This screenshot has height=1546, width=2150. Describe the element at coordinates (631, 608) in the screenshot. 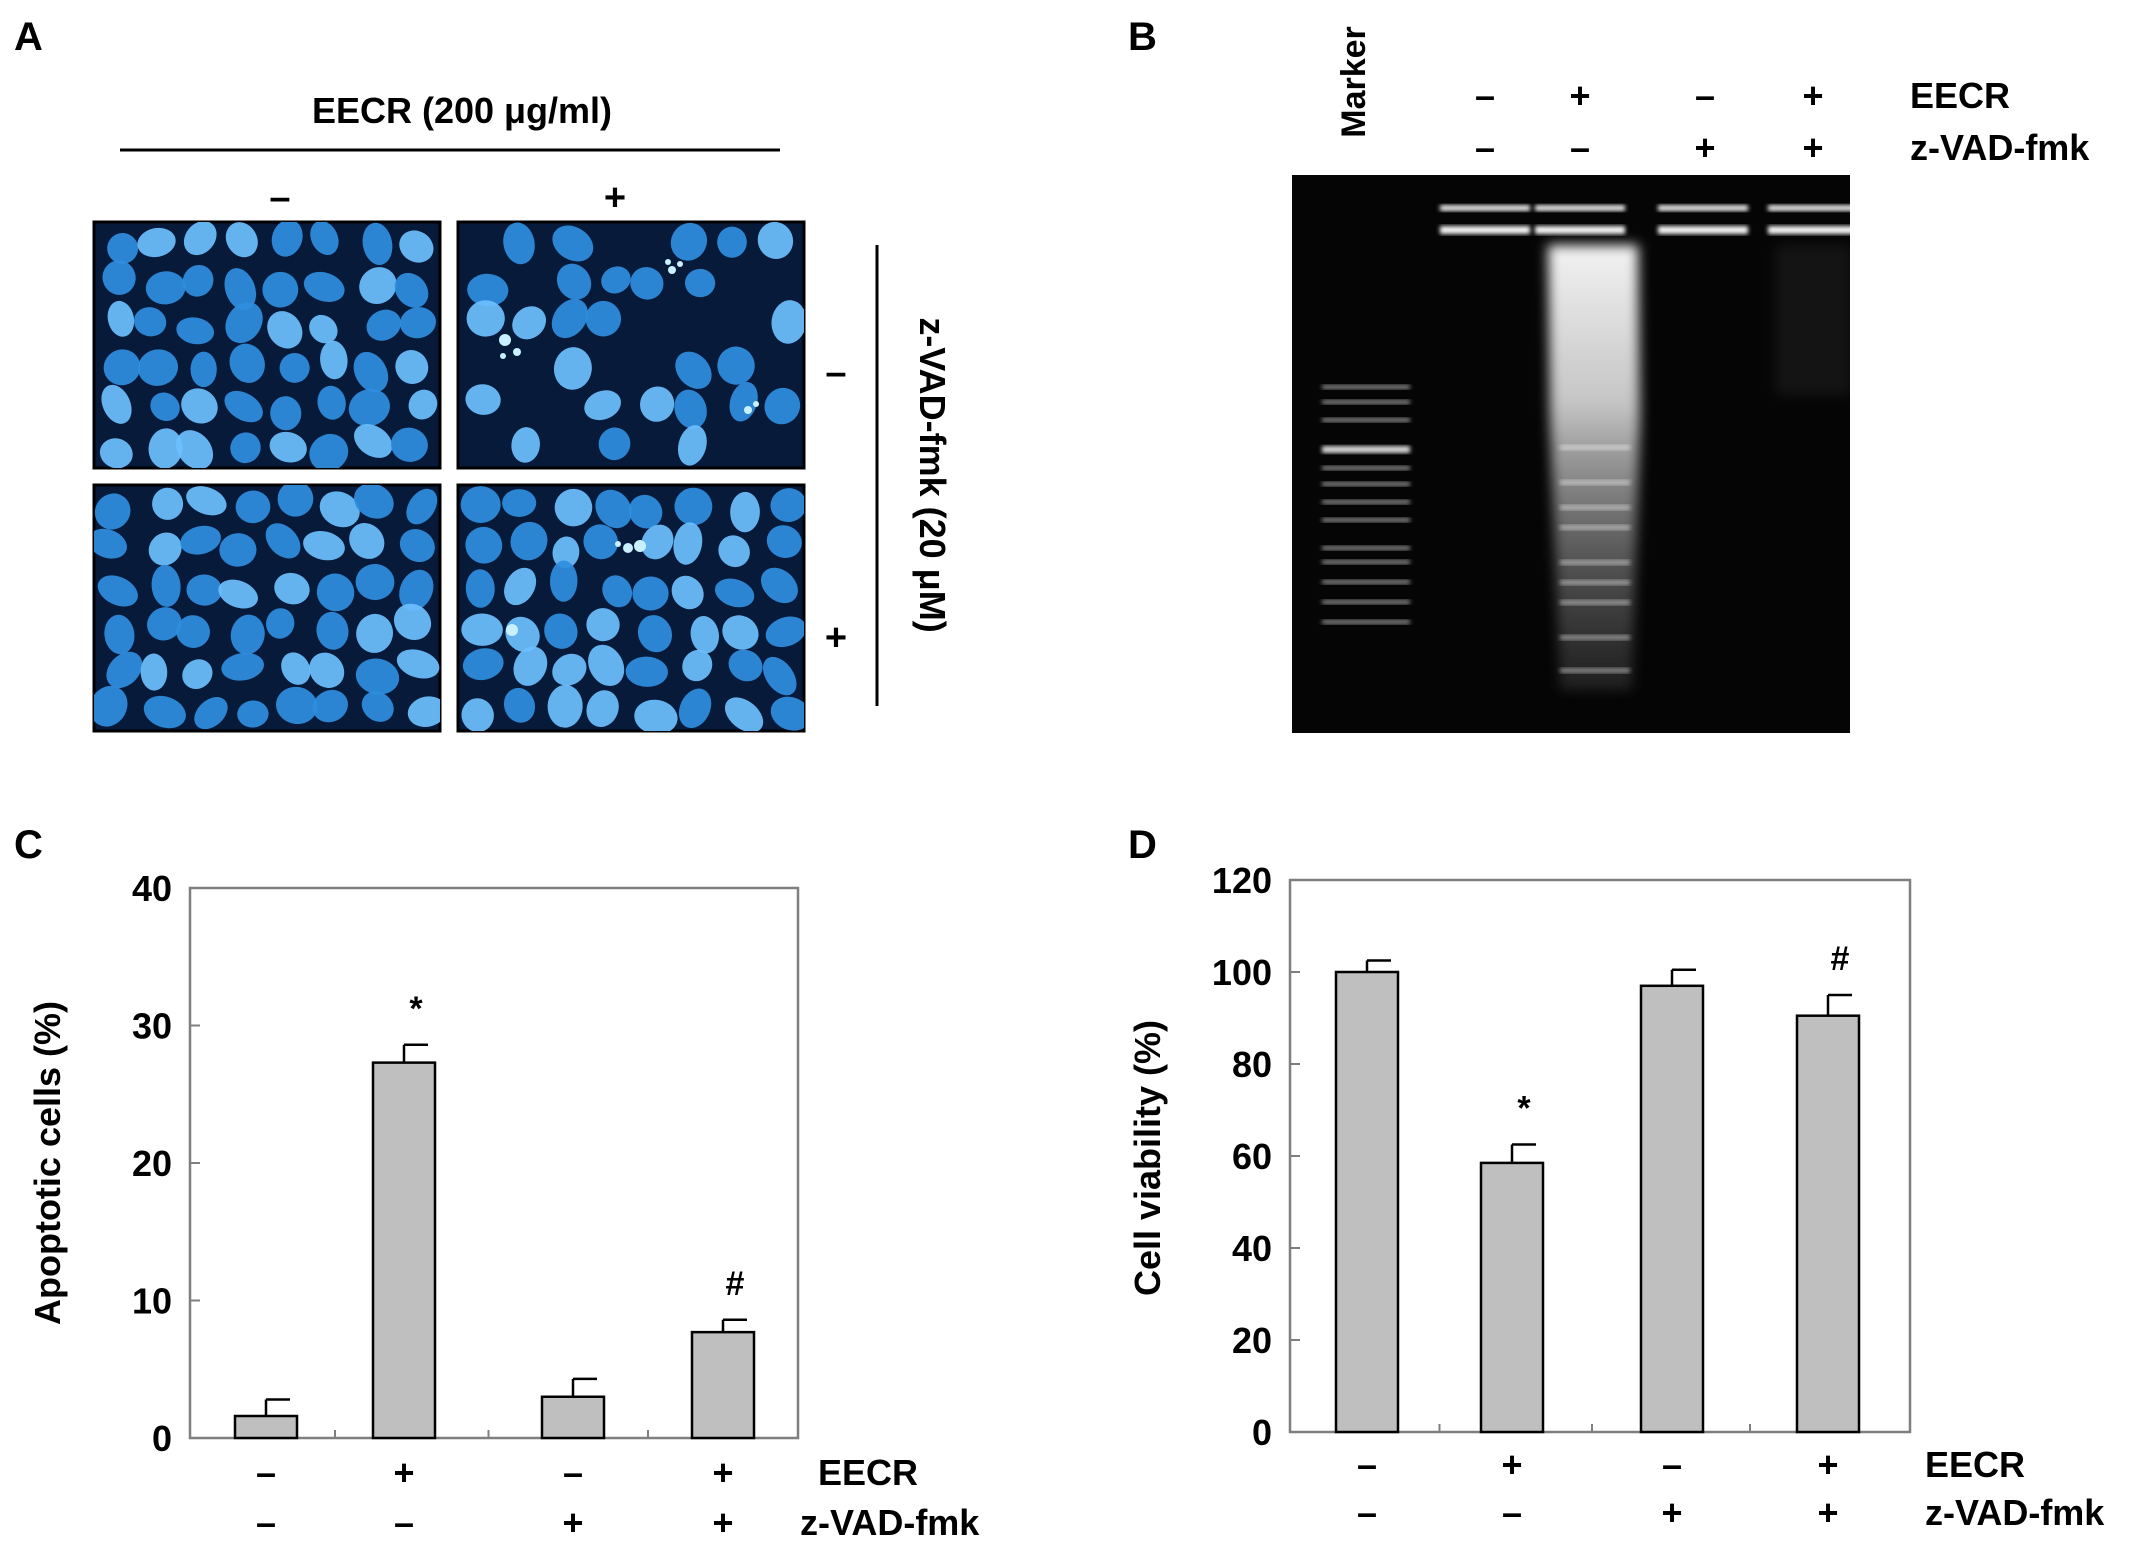

I see `micrograph-eecr-zvad` at that location.